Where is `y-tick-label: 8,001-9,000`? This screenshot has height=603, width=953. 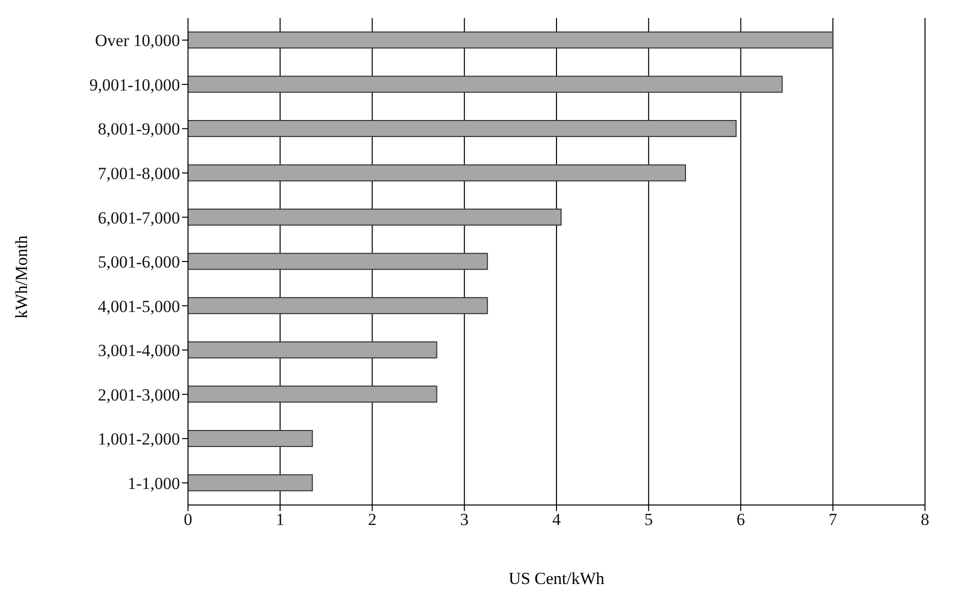
y-tick-label: 8,001-9,000 is located at coordinates (139, 129).